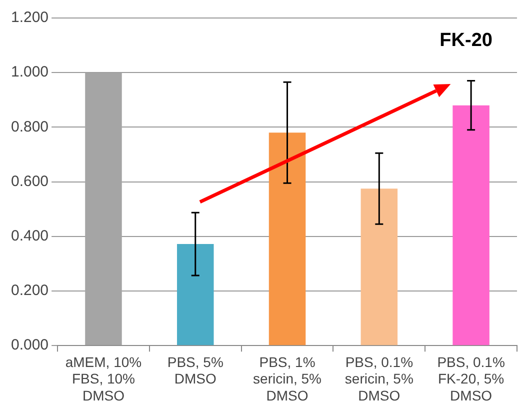 This screenshot has width=529, height=412. I want to click on y-tick-label: 0.400, so click(29, 236).